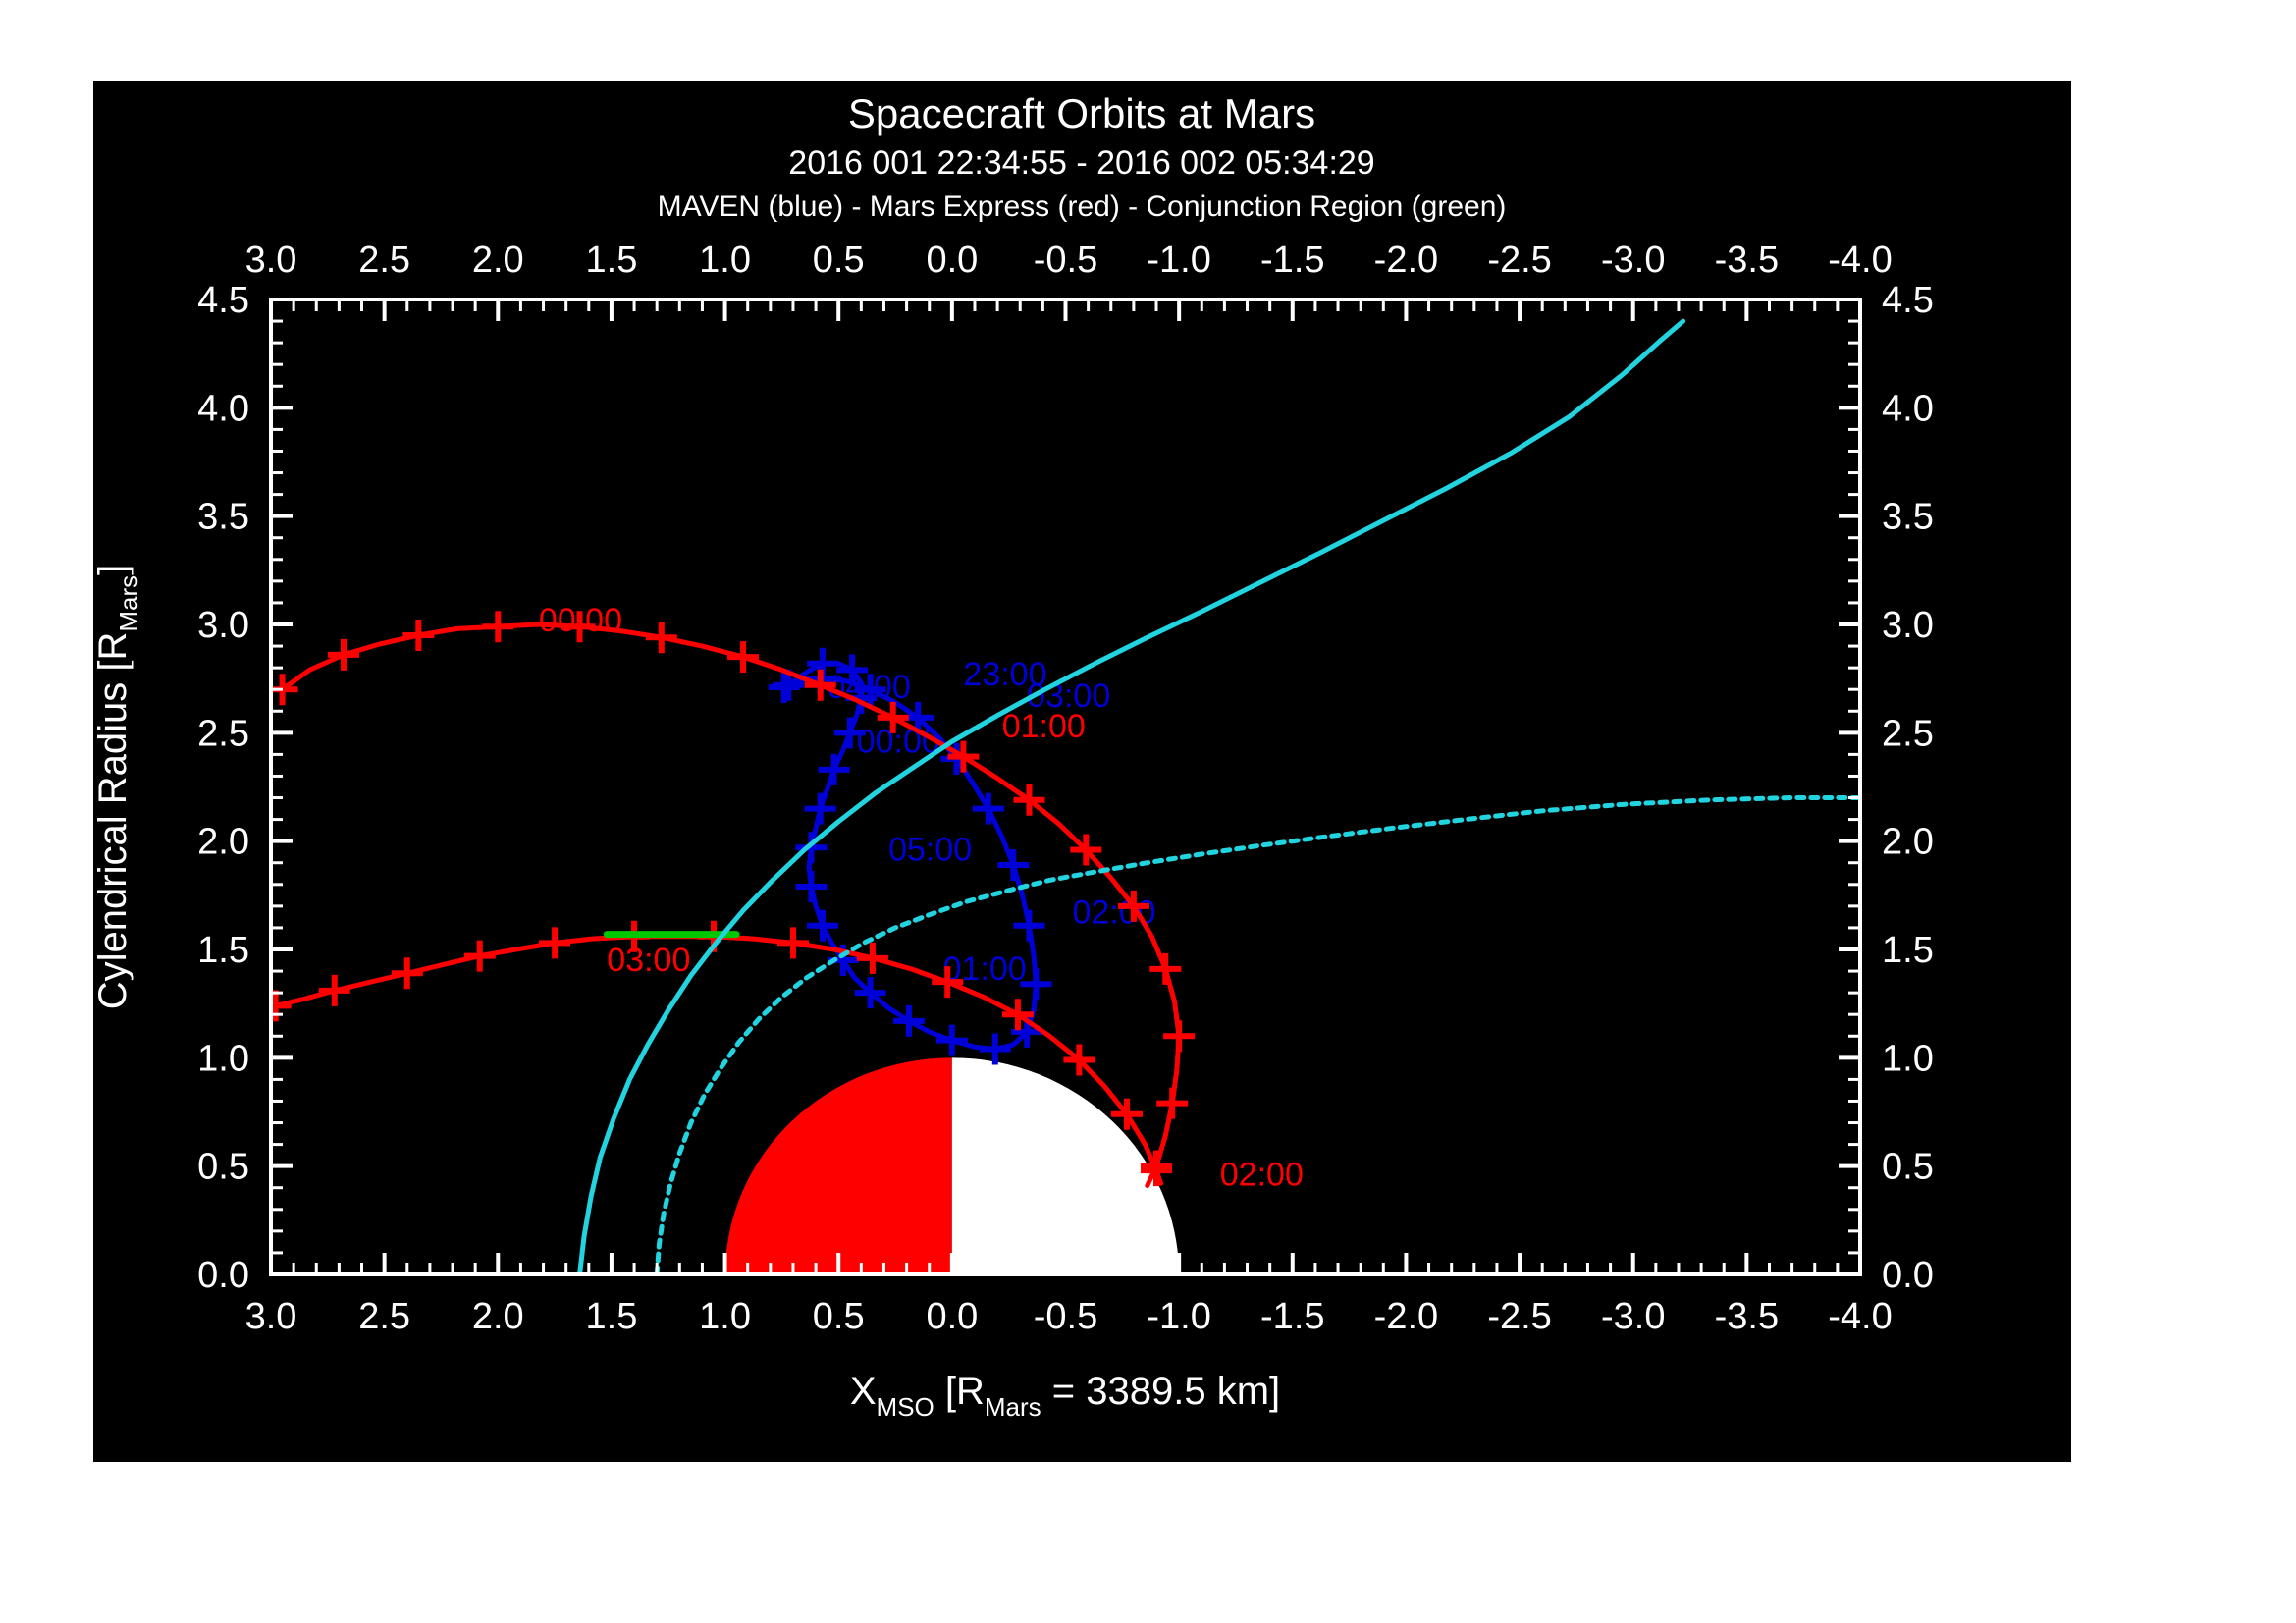 The height and width of the screenshot is (1623, 2296). I want to click on x-tick-label-top: 1.0, so click(725, 260).